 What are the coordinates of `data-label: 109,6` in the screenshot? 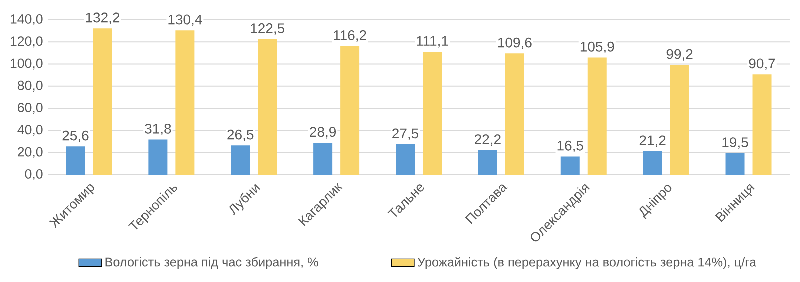 It's located at (515, 44).